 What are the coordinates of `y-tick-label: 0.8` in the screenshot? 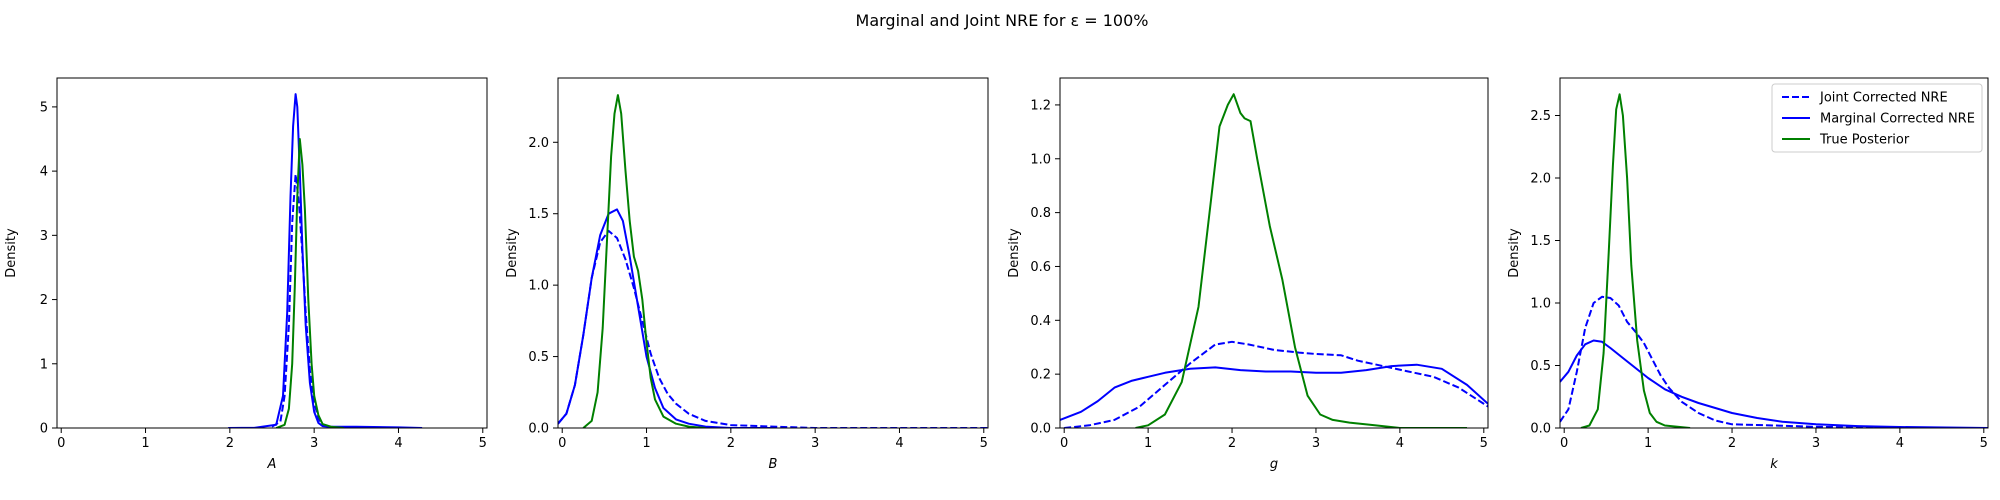 It's located at (1040, 213).